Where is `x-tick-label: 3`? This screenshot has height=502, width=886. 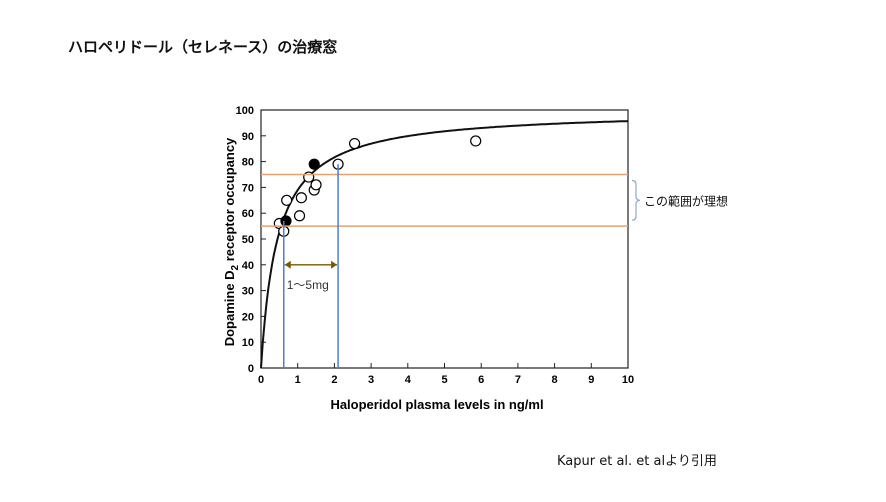
x-tick-label: 3 is located at coordinates (371, 380).